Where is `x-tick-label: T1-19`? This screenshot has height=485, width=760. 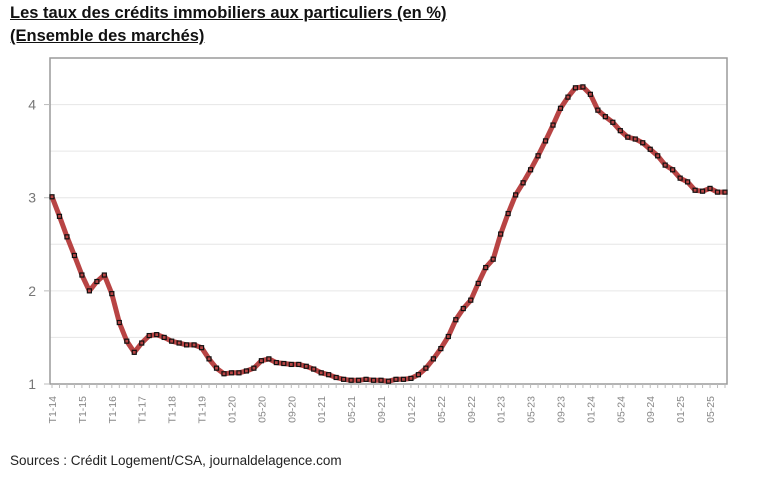 x-tick-label: T1-19 is located at coordinates (203, 410).